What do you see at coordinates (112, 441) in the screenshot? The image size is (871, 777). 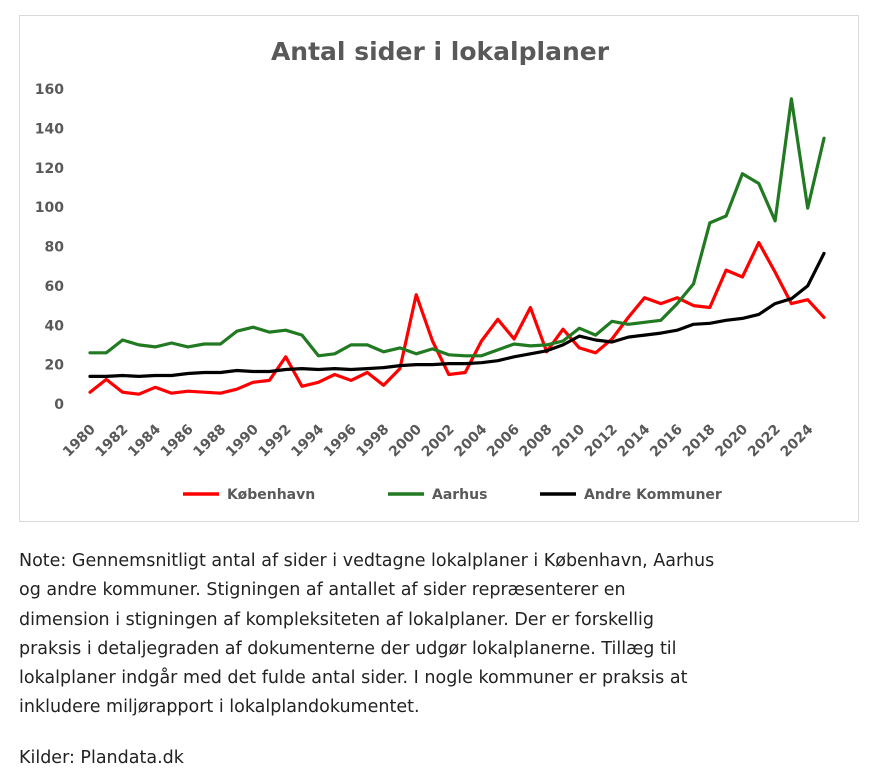 I see `x-tick-label: 1982` at bounding box center [112, 441].